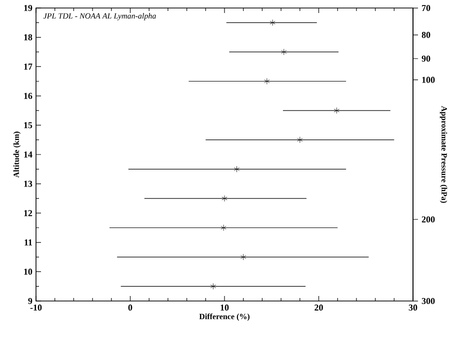 The height and width of the screenshot is (338, 453). Describe the element at coordinates (28, 95) in the screenshot. I see `y-tick-label: 16` at that location.